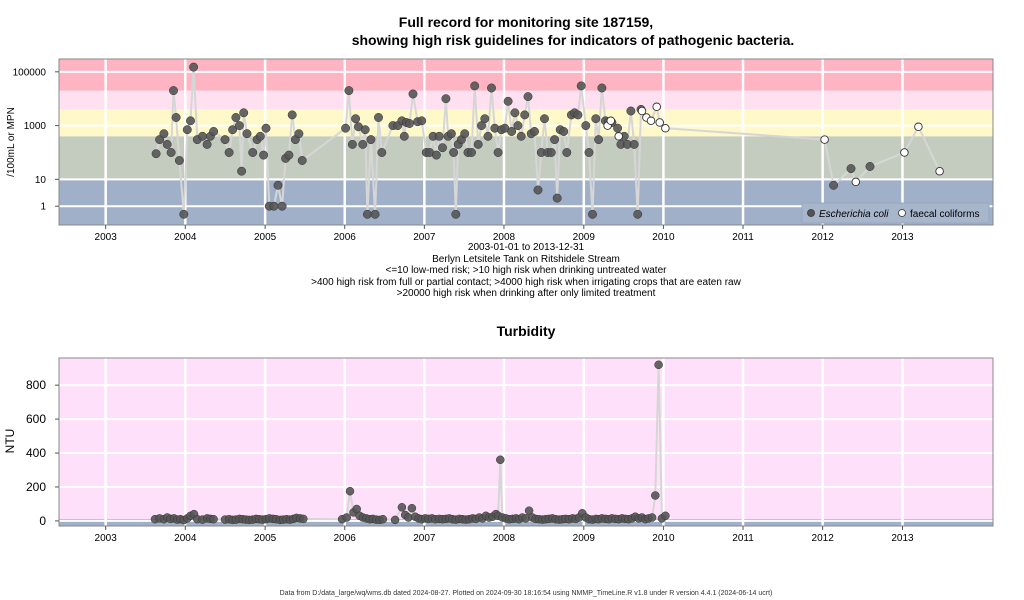 The width and height of the screenshot is (1024, 600). What do you see at coordinates (36, 140) in the screenshot?
I see `top-y-axis: 1 10 1000 100000` at bounding box center [36, 140].